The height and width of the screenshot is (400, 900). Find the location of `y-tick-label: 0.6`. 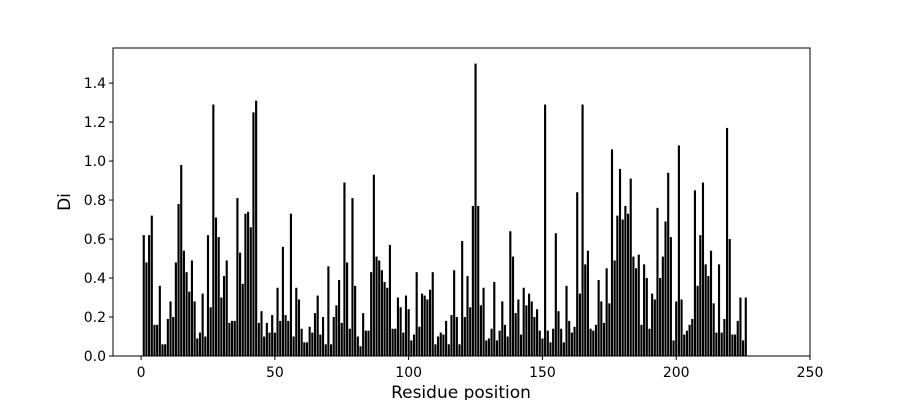

y-tick-label: 0.6 is located at coordinates (95, 240).